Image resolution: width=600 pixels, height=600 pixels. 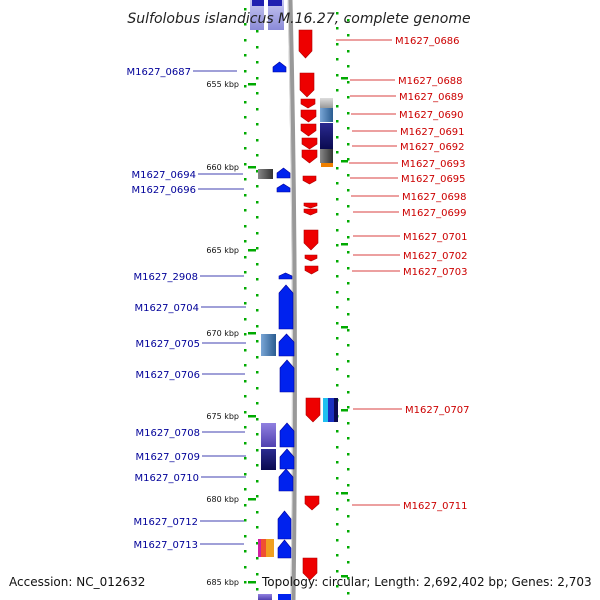 I want to click on reverse-gene-label: M1627_0705, so click(x=167, y=344).